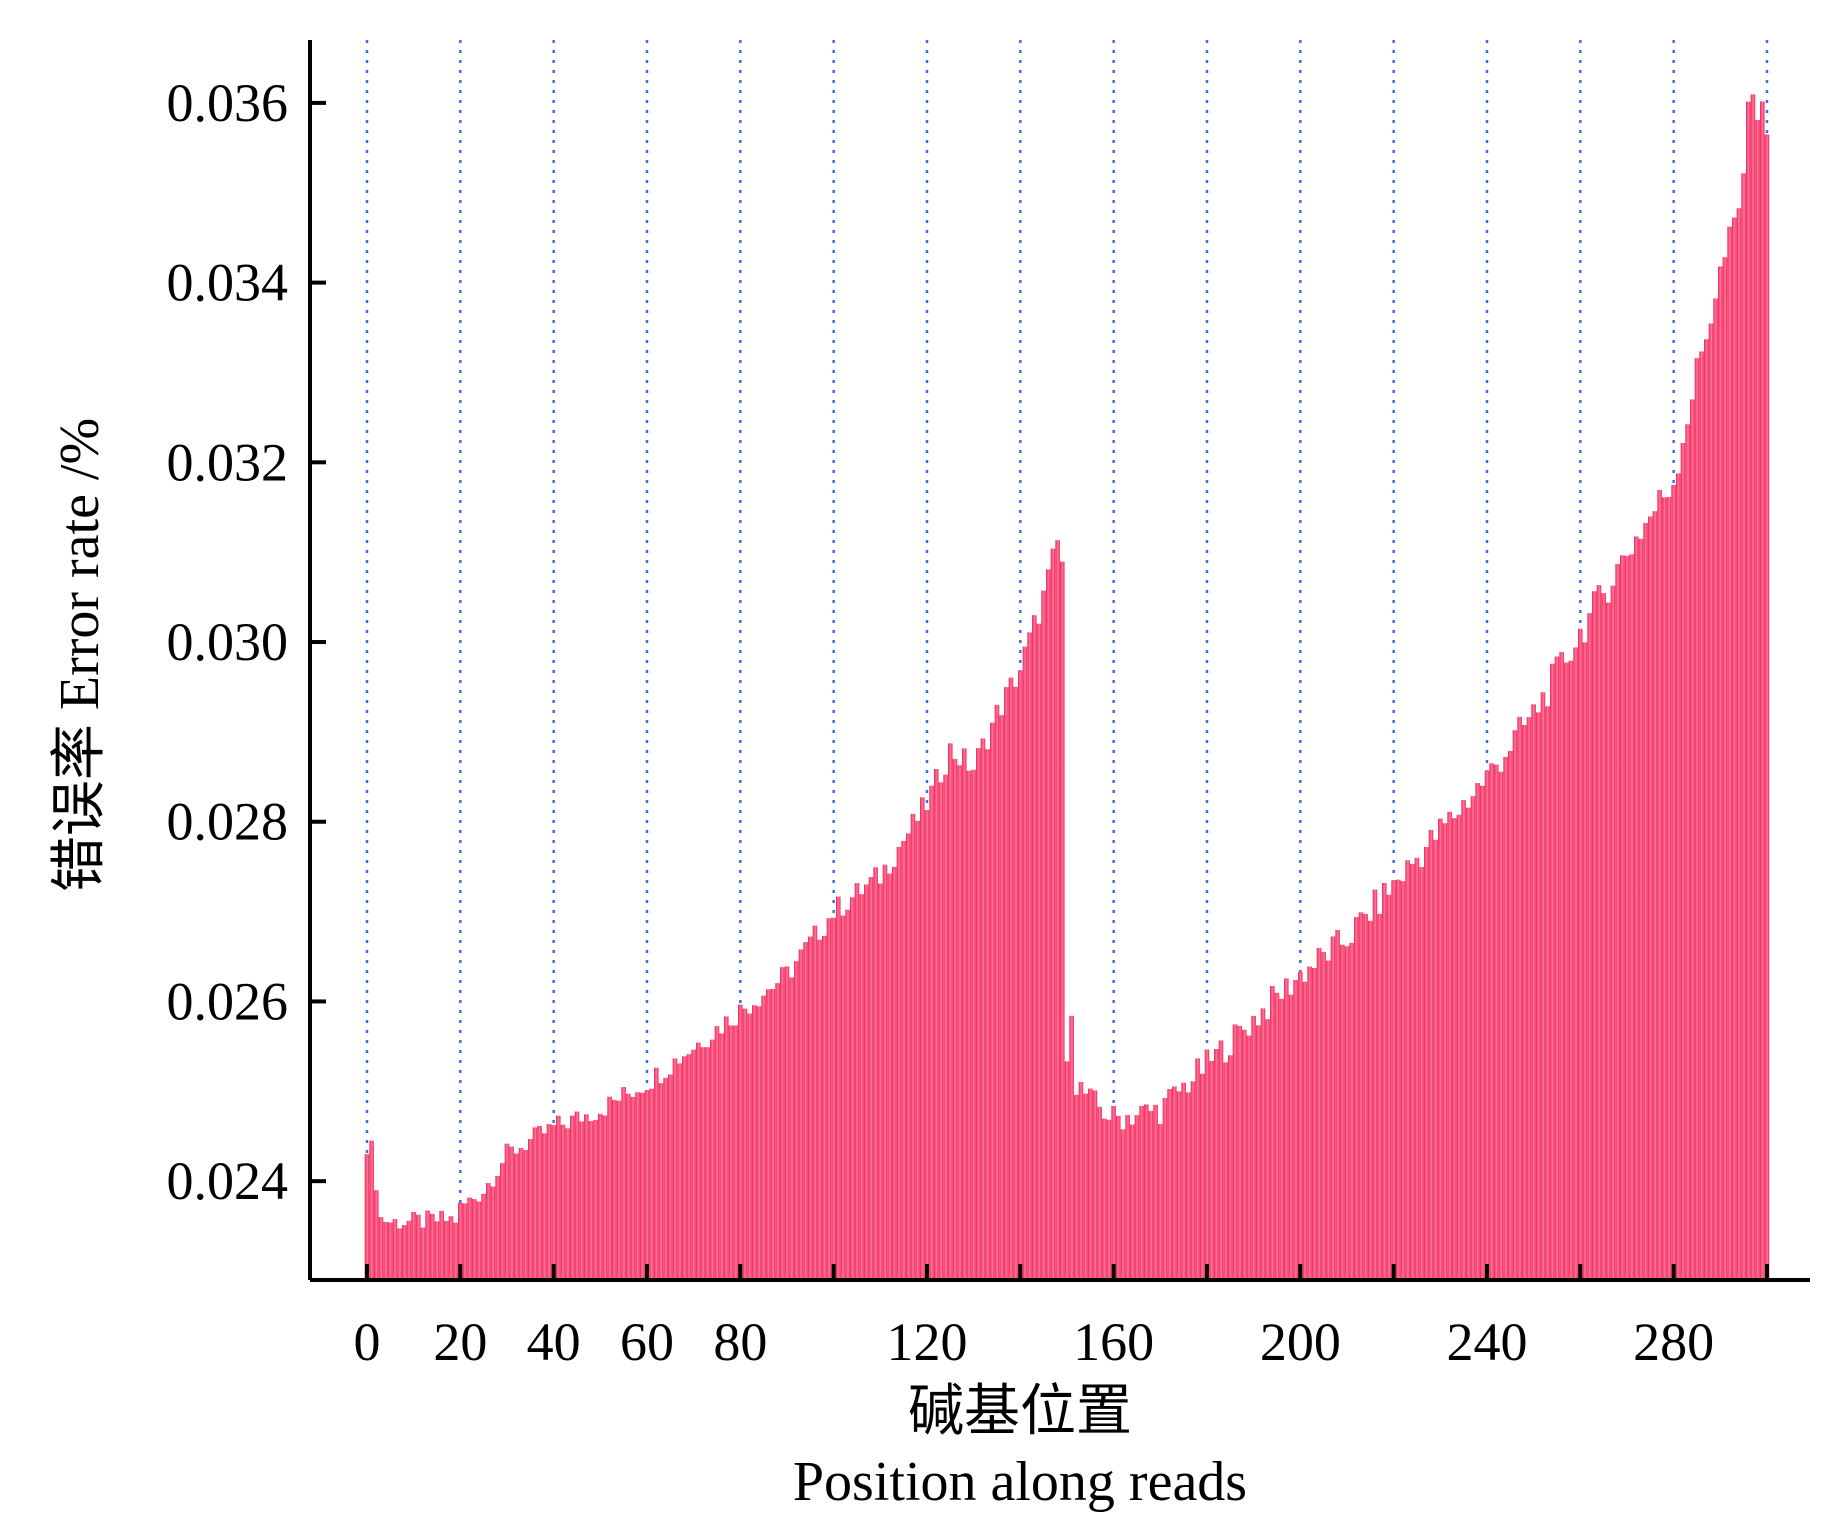  Describe the element at coordinates (228, 822) in the screenshot. I see `y-tick-label: 0.028` at that location.